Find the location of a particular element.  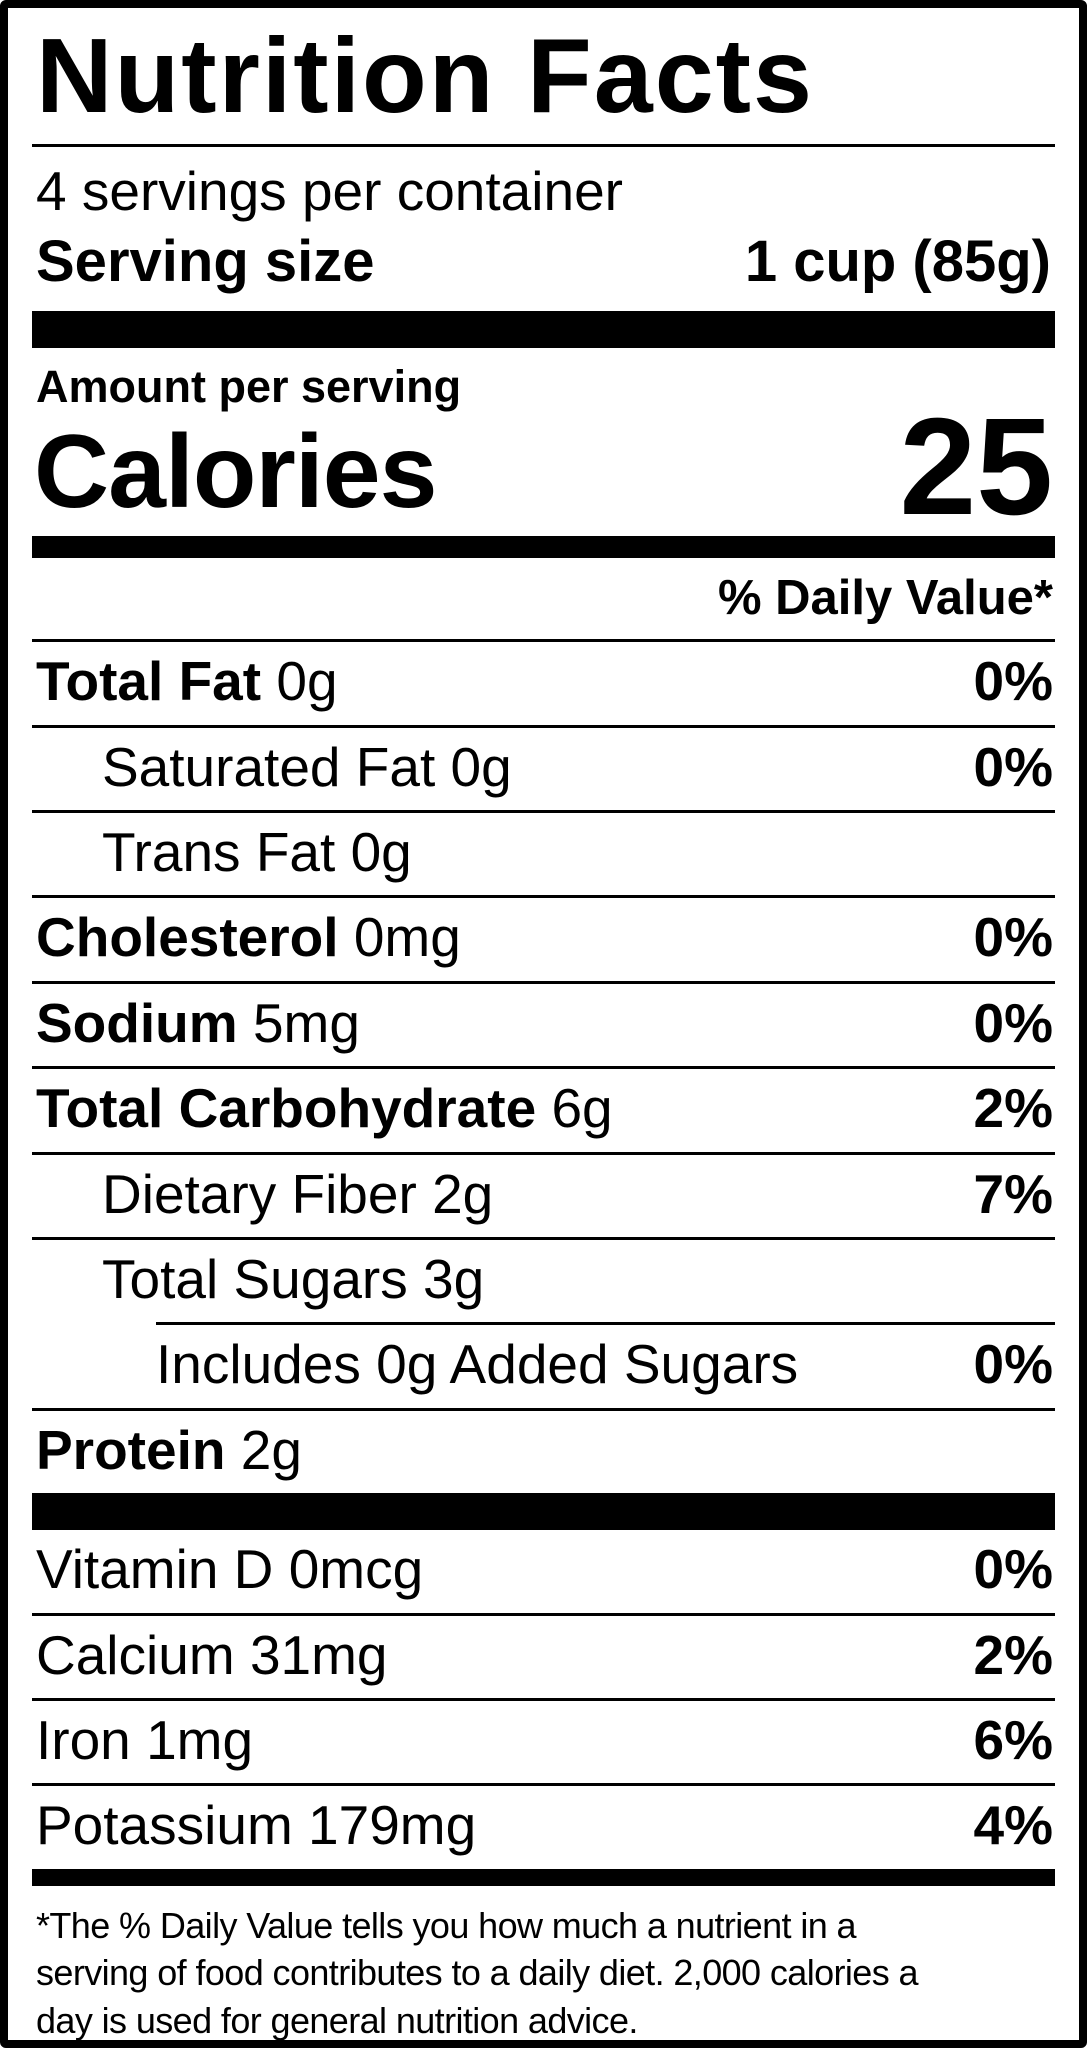

divider-bar-mid is located at coordinates (543, 547).